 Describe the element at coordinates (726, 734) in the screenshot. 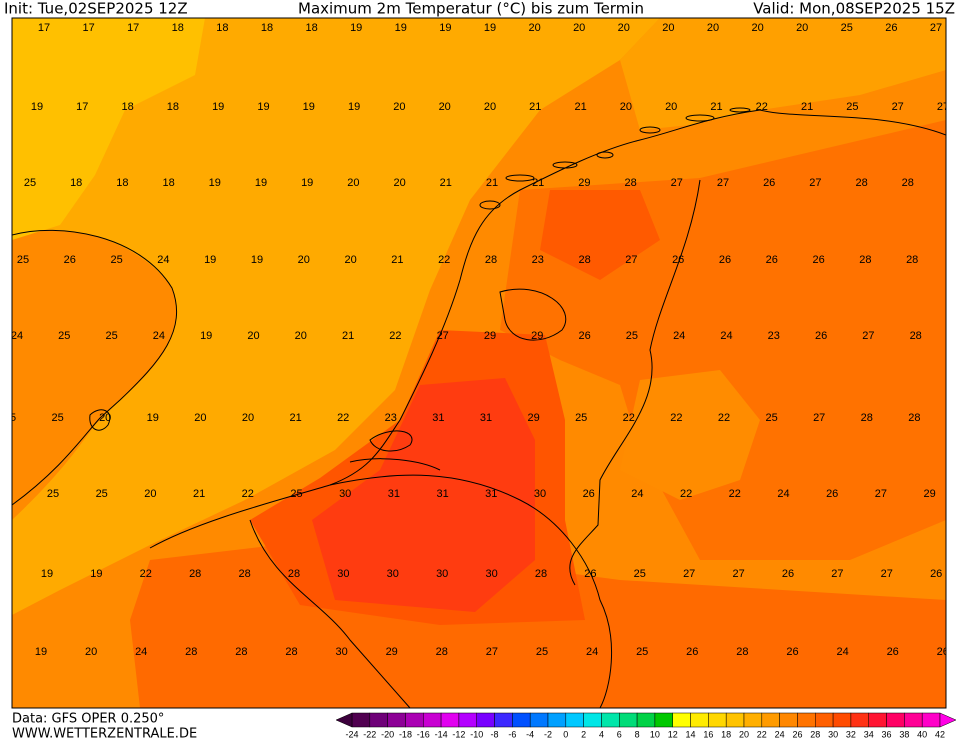

I see `colorbar-label: 18` at that location.